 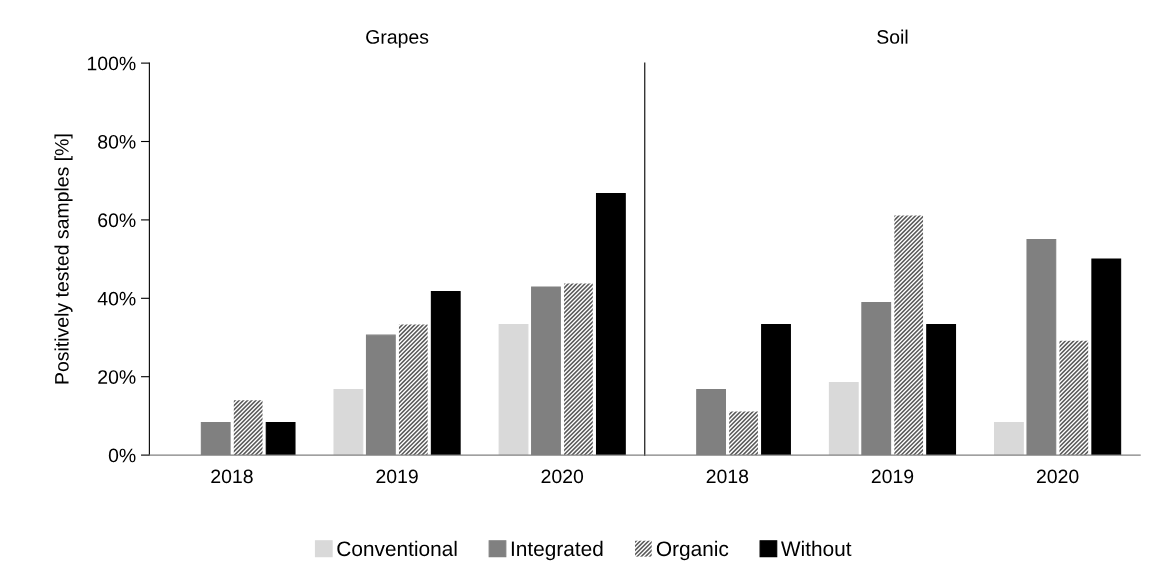 I want to click on y-tick-label: 100%, so click(x=111, y=63).